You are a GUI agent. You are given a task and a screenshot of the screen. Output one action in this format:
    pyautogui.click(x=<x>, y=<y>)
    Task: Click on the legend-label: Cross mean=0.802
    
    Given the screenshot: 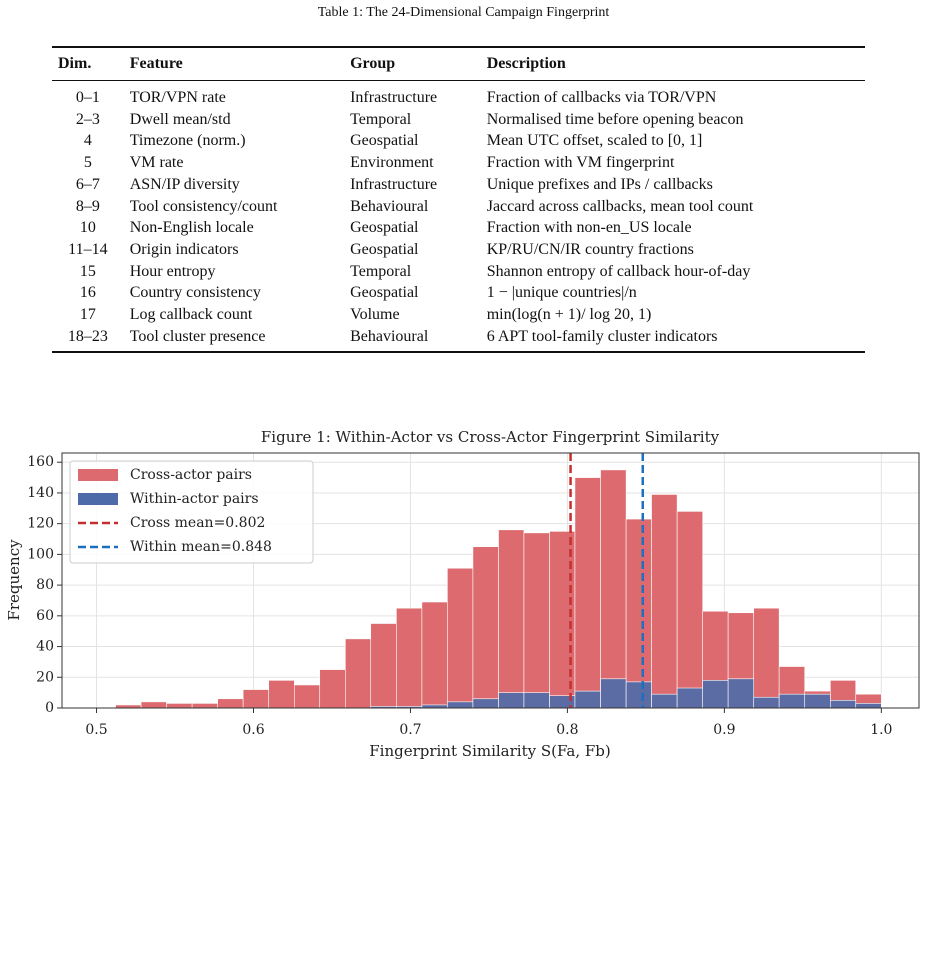 What is the action you would take?
    pyautogui.click(x=197, y=523)
    